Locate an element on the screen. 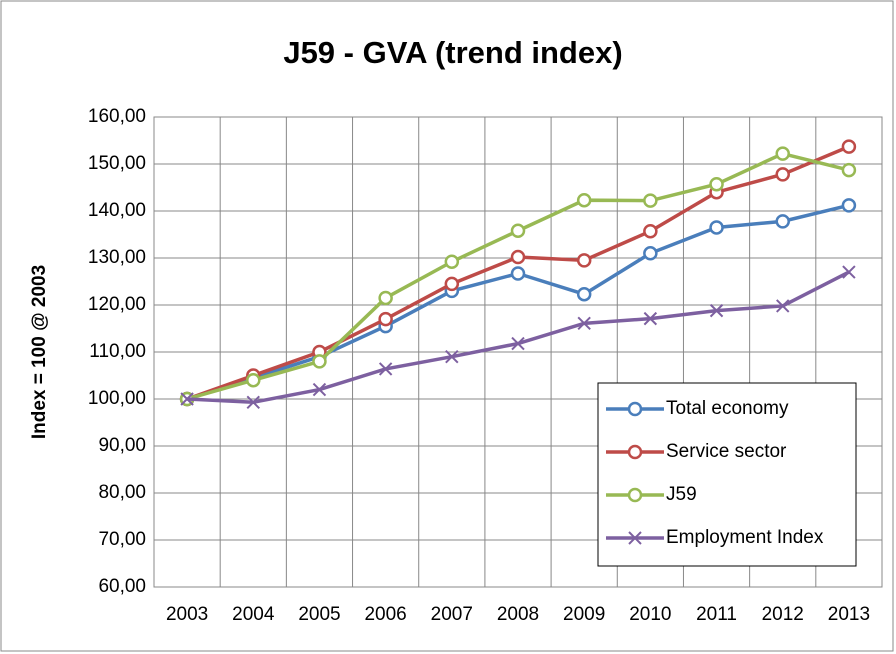 The width and height of the screenshot is (896, 654). x-tick-label: 2006 is located at coordinates (385, 614).